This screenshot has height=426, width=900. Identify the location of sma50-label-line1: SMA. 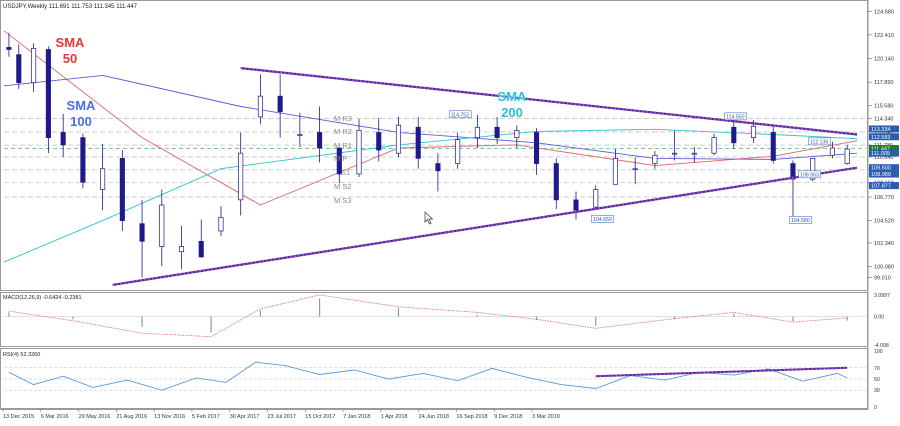
(71, 42).